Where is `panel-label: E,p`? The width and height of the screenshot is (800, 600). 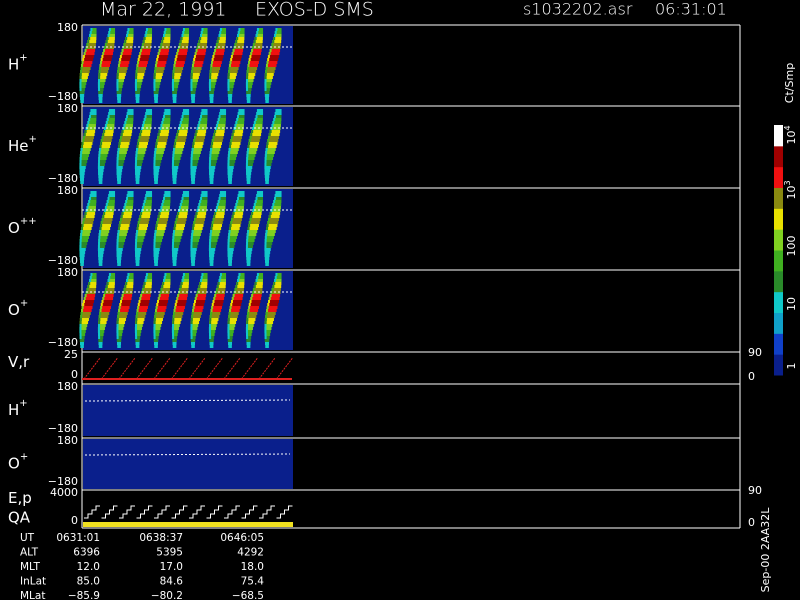
panel-label: E,p is located at coordinates (20, 498).